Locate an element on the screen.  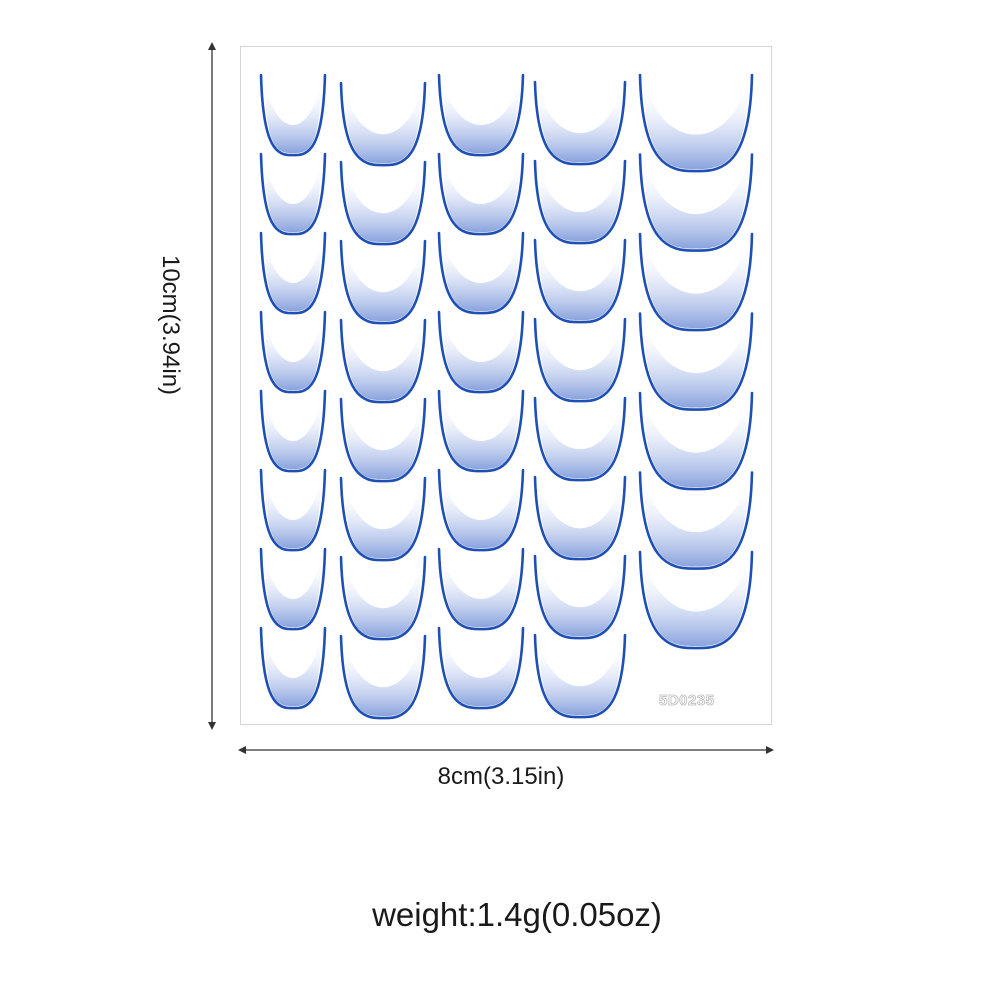
product-code: 5D0235 is located at coordinates (687, 701).